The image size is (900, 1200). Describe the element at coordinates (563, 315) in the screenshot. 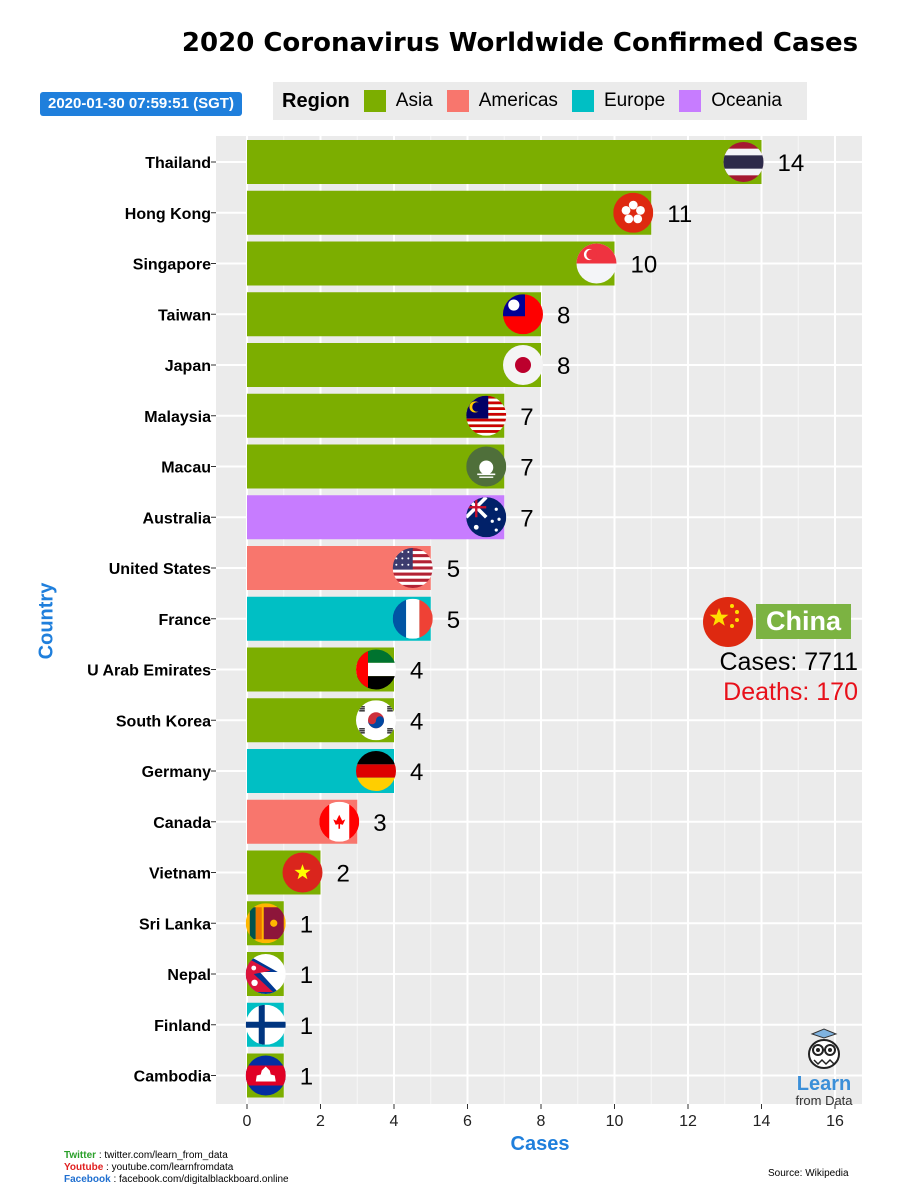

I see `value-label-taiwan: 8` at that location.